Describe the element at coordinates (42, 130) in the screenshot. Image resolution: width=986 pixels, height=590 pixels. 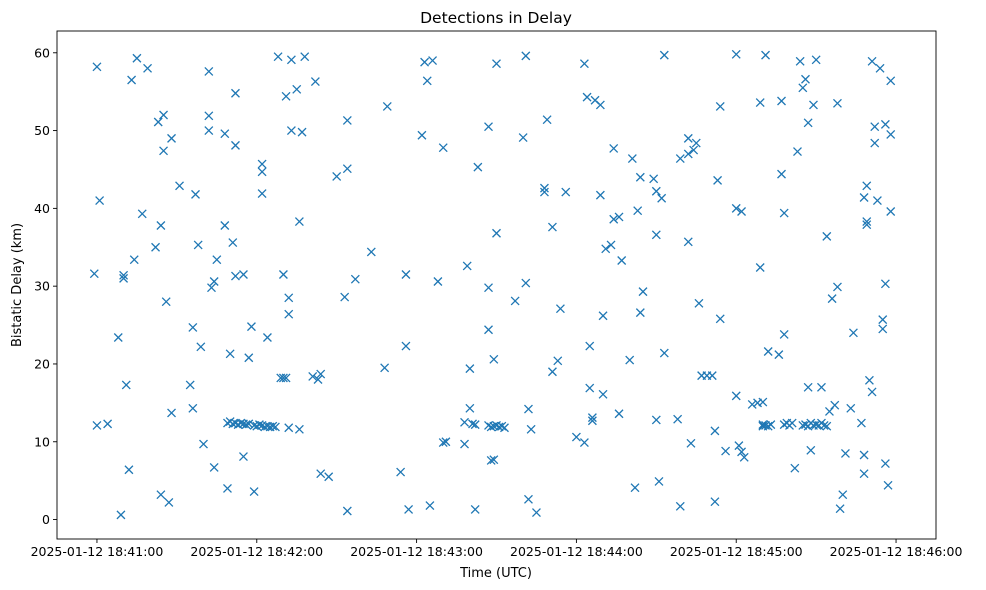
I see `y-tick-label: 50` at that location.